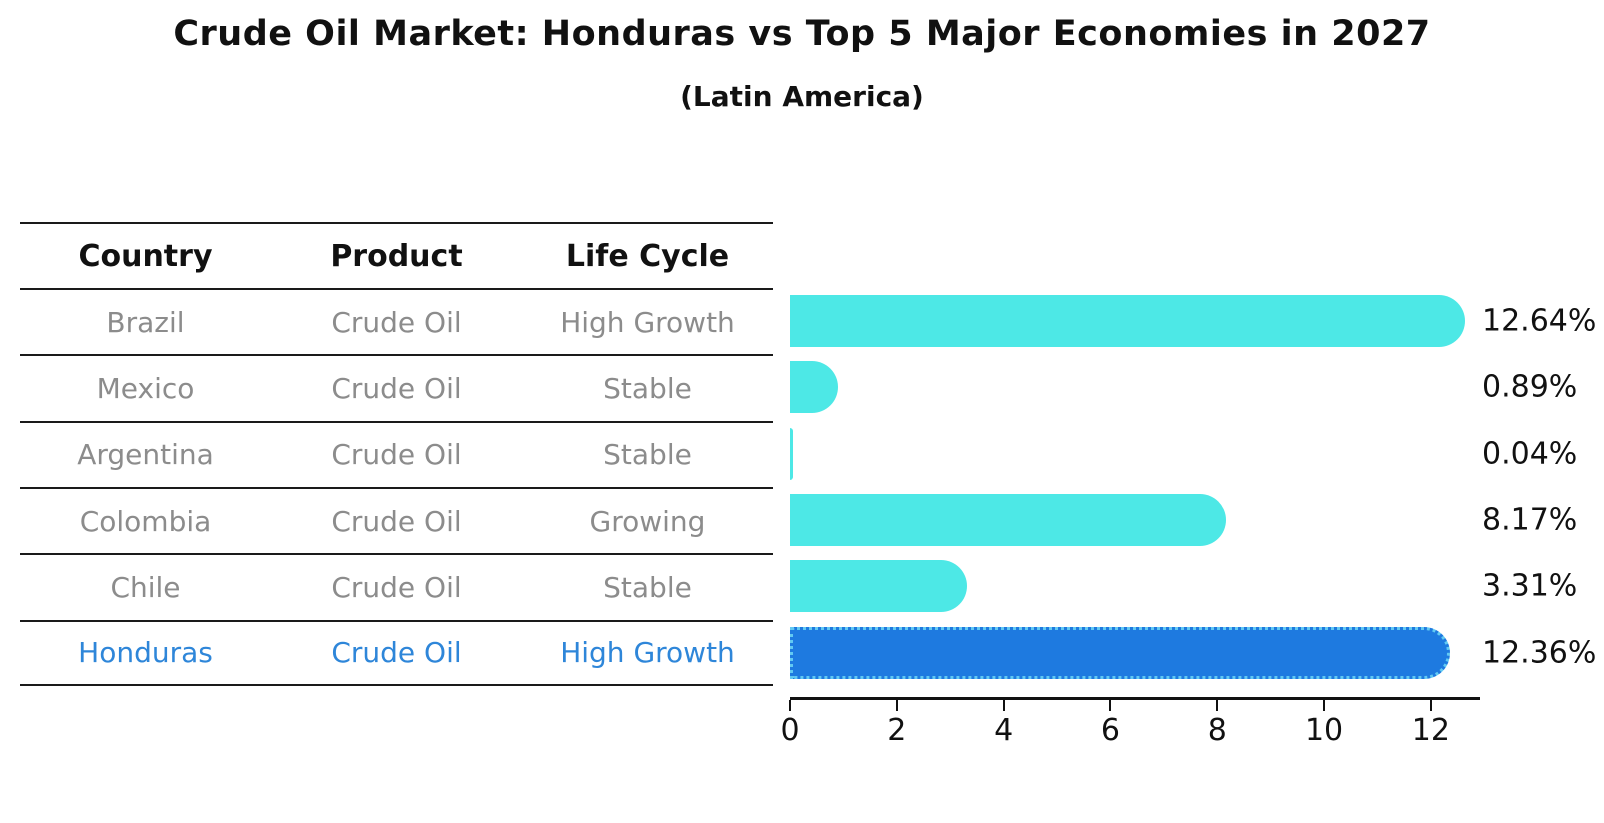 The height and width of the screenshot is (823, 1604). Describe the element at coordinates (790, 730) in the screenshot. I see `tick-label: 0` at that location.